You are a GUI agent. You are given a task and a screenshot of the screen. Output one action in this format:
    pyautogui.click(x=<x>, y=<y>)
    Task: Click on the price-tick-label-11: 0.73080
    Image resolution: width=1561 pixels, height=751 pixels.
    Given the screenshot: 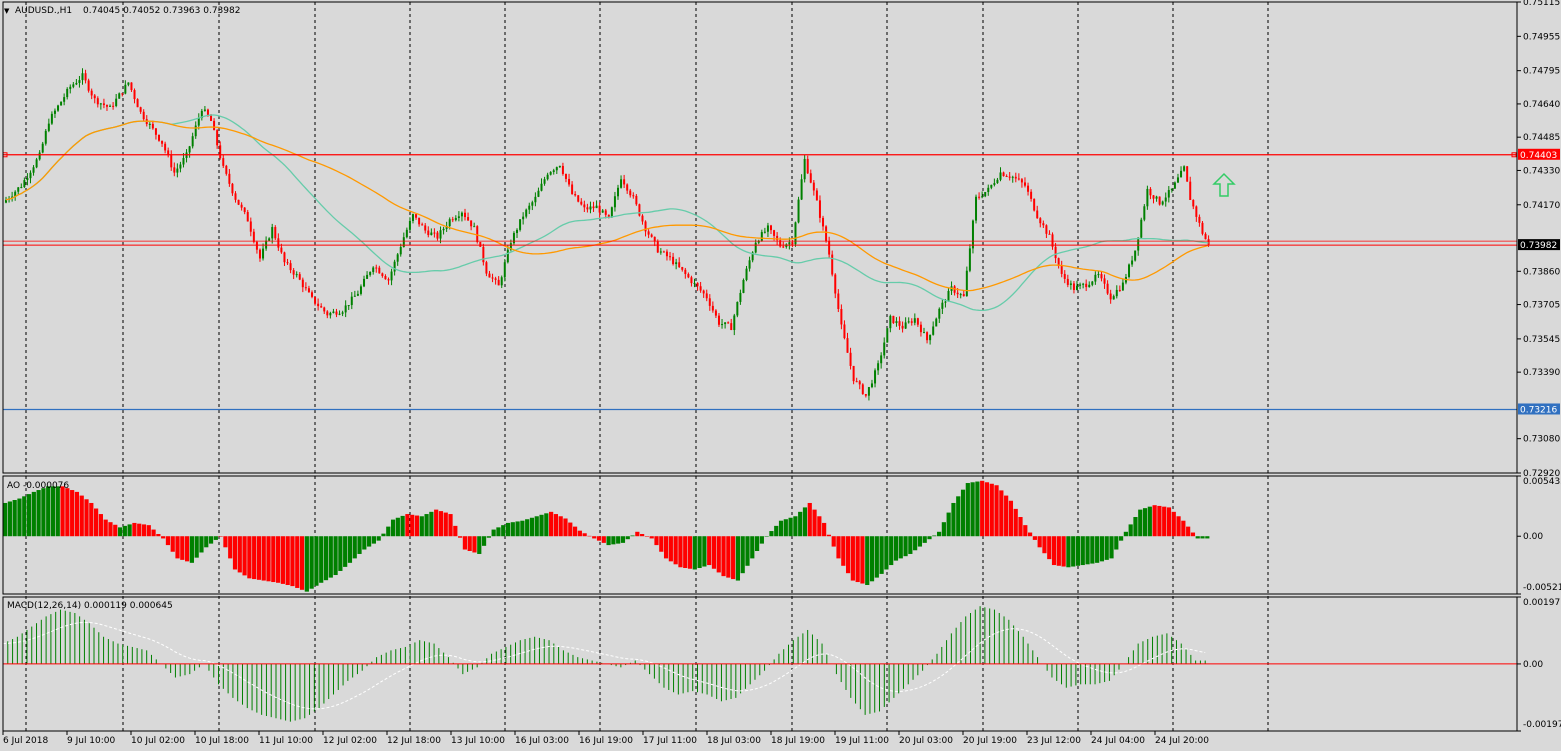 What is the action you would take?
    pyautogui.click(x=1541, y=440)
    